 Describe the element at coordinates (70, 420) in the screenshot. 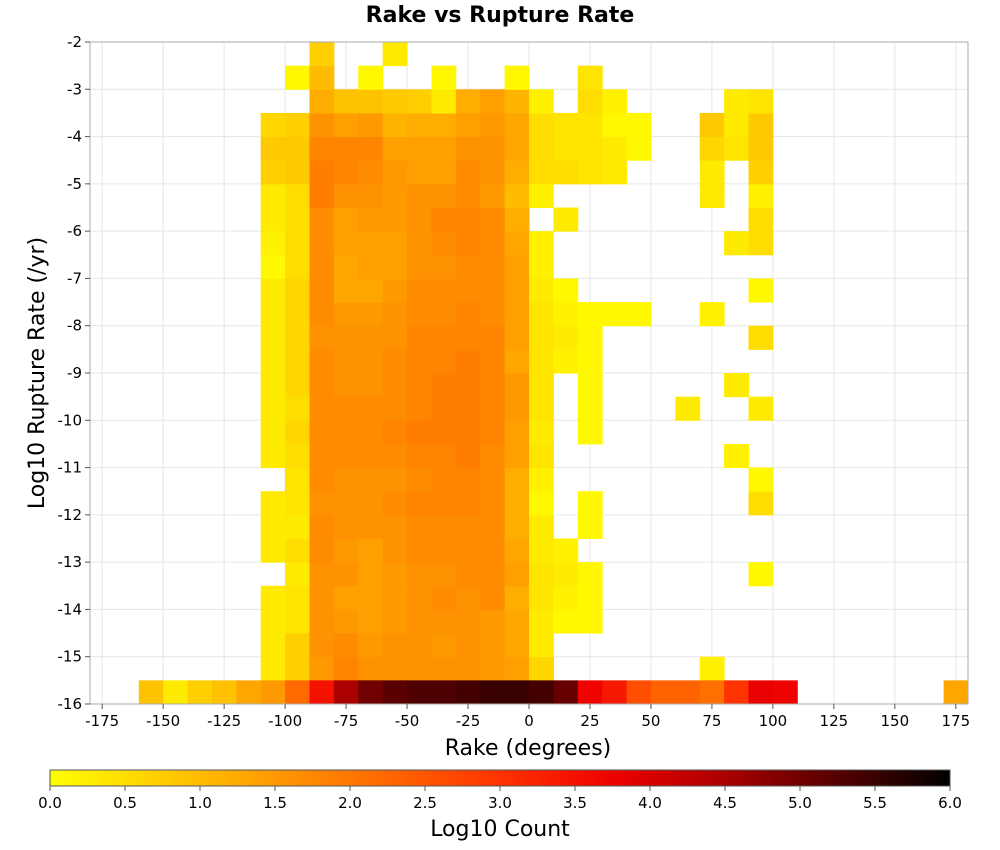

I see `y-tick-label-8: -10` at that location.